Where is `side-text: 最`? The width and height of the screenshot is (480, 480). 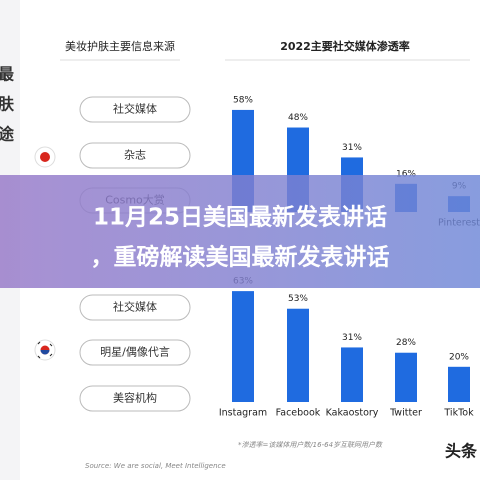
side-text: 最 is located at coordinates (7, 74).